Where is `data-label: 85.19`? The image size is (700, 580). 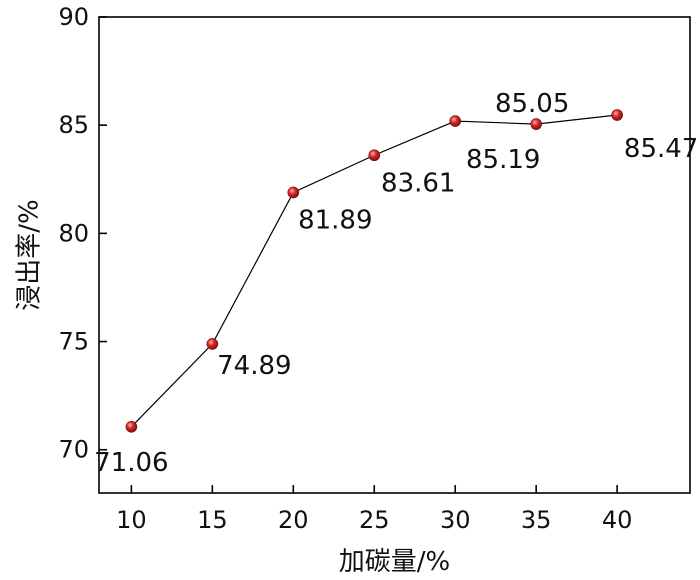 data-label: 85.19 is located at coordinates (503, 160).